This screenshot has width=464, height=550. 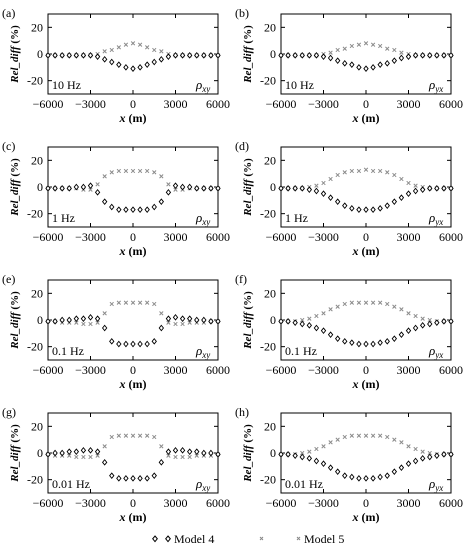 I want to click on frequency-annotation: 10 Hz, so click(x=299, y=85).